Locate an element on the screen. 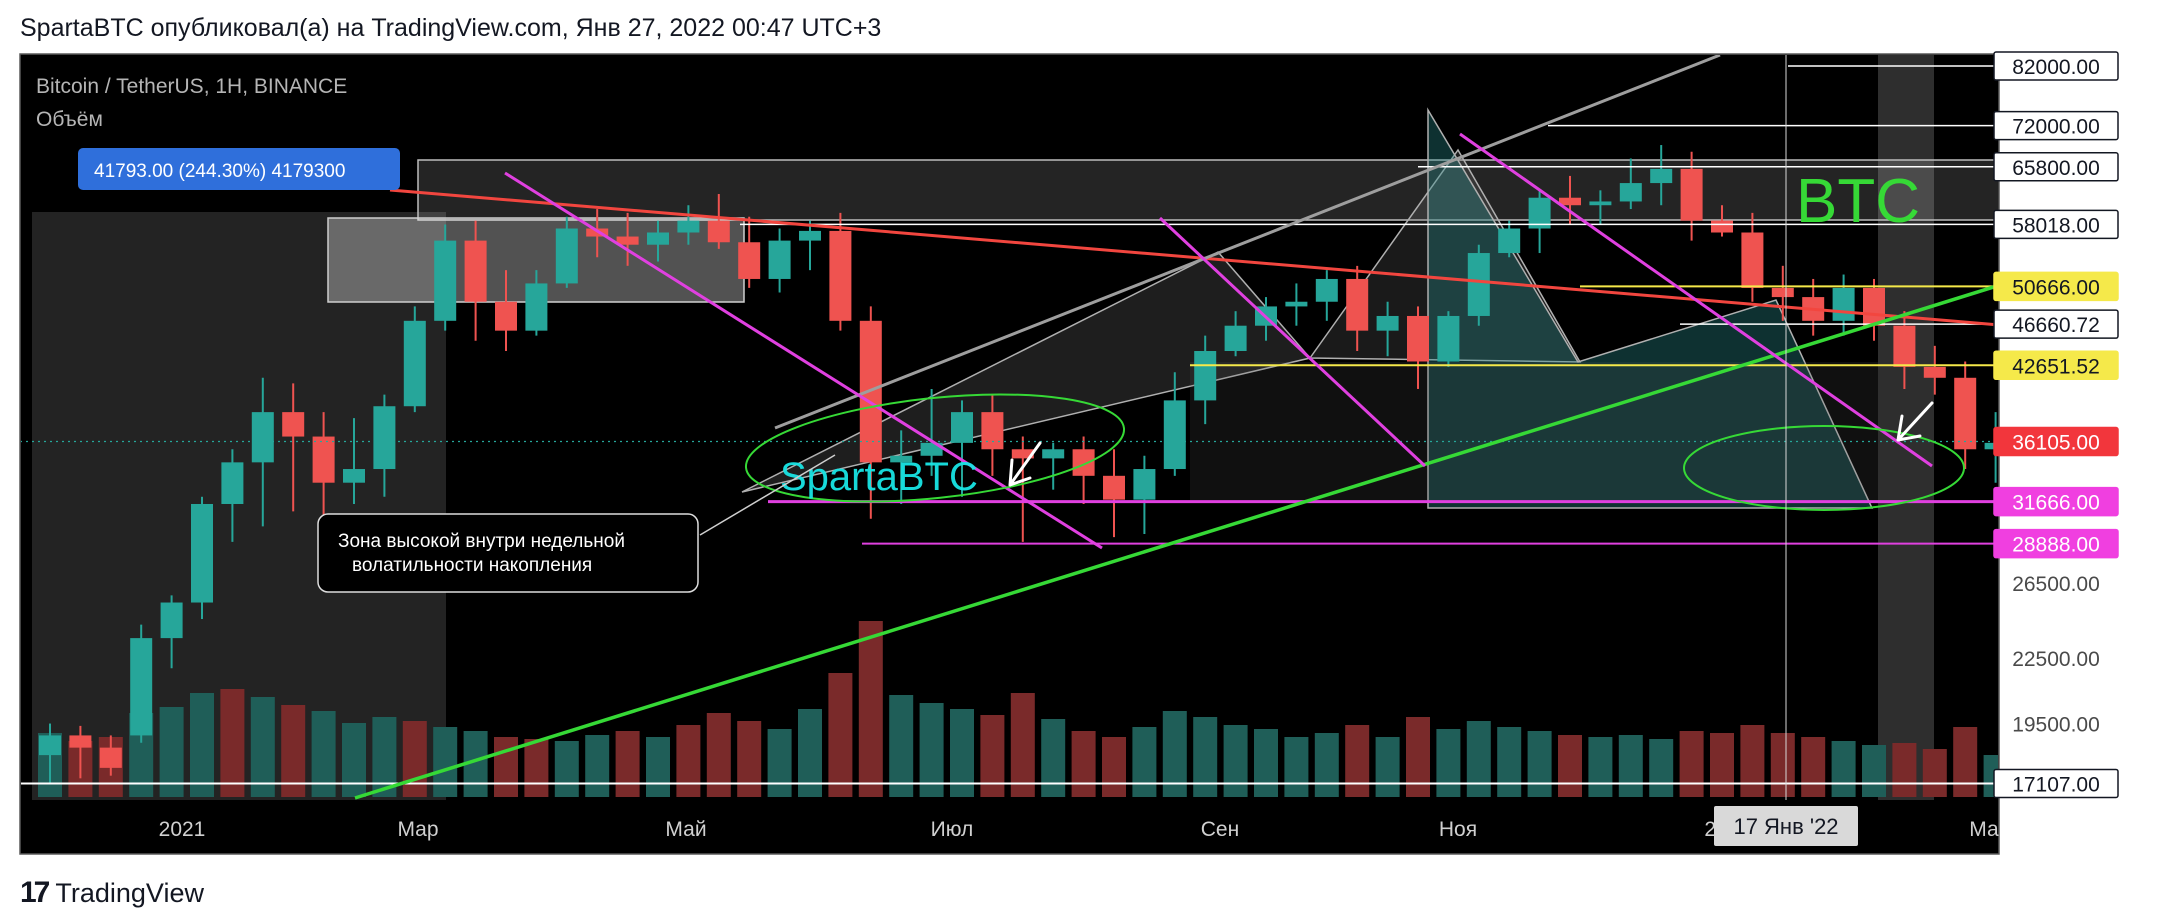  volume-legend: Объём is located at coordinates (69, 119).